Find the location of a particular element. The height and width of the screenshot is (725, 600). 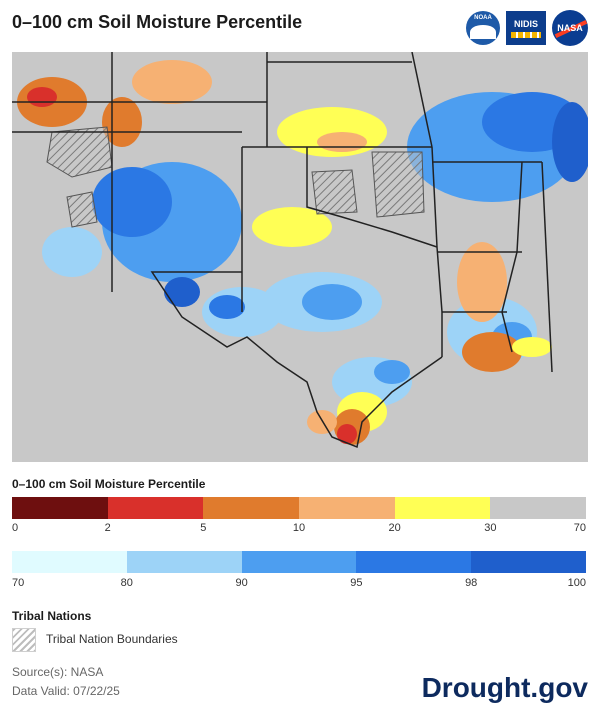

legend-title: 0–100 cm Soil Moisture Percentile is located at coordinates (109, 484).